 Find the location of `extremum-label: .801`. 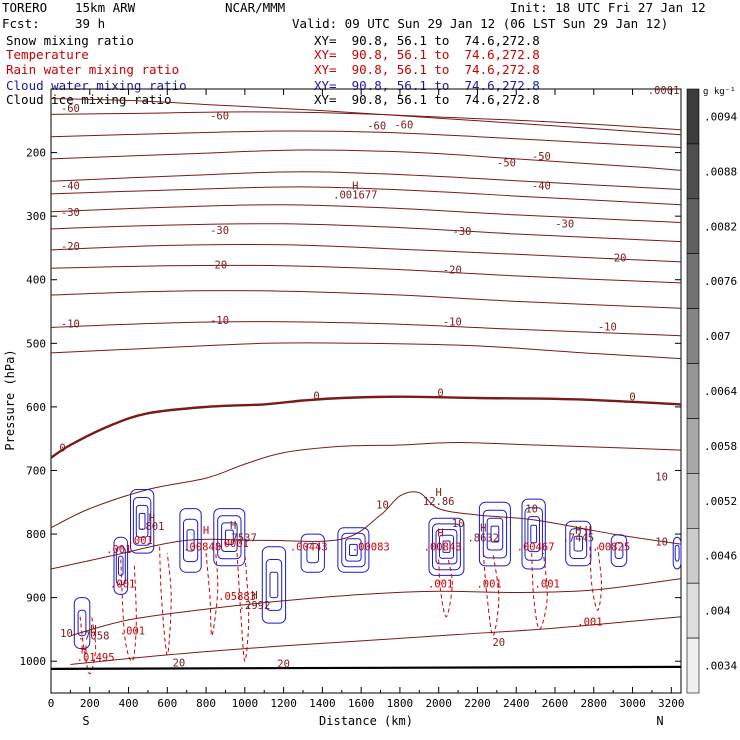

extremum-label: .801 is located at coordinates (151, 527).